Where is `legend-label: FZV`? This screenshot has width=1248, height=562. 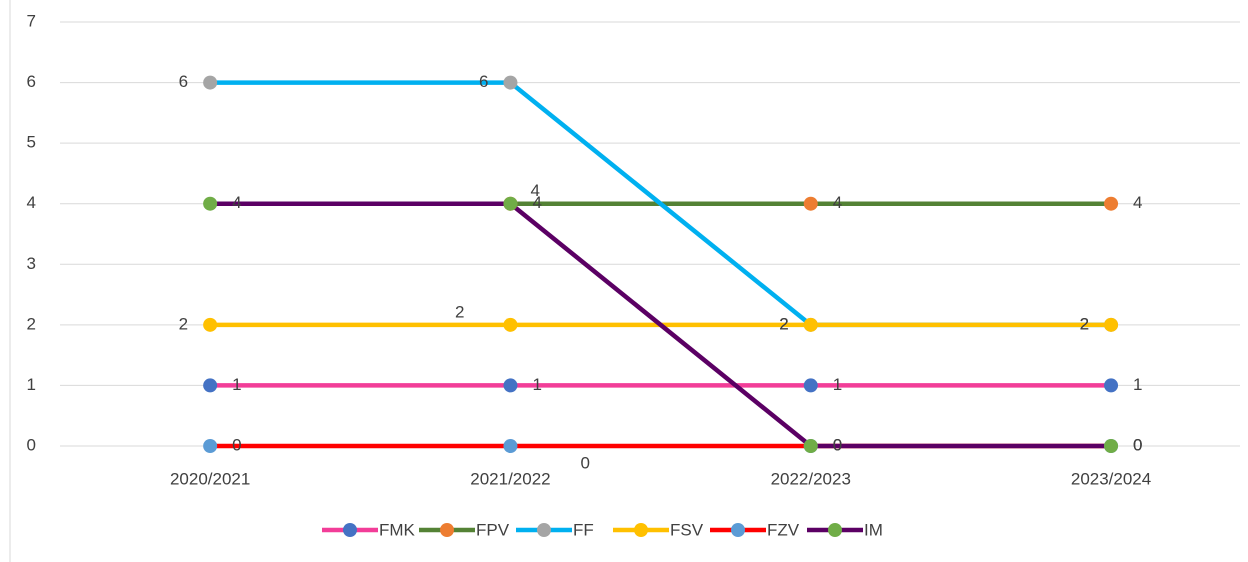 legend-label: FZV is located at coordinates (783, 529).